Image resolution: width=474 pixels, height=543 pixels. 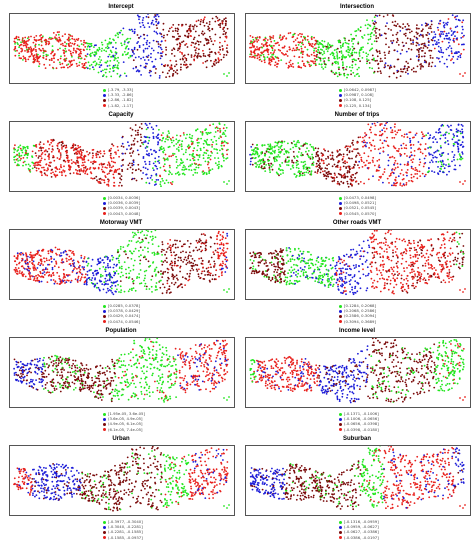 What do you see at coordinates (360, 213) in the screenshot?
I see `legend-label: (0.0545, 0.0570]` at bounding box center [360, 213].